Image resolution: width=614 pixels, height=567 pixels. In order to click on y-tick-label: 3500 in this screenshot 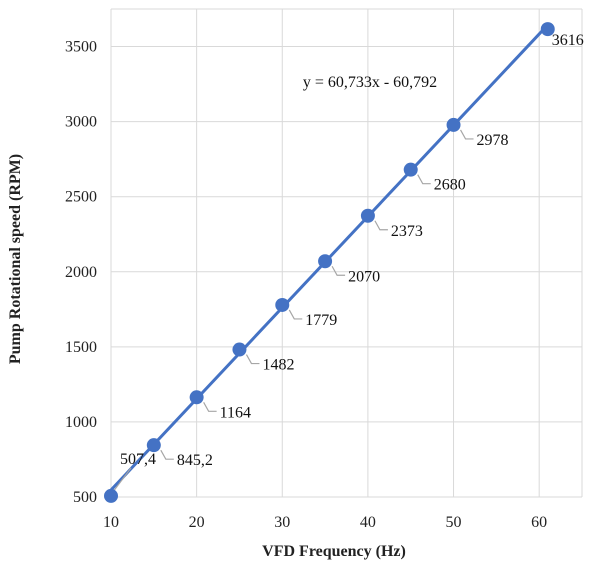, I will do `click(81, 47)`.